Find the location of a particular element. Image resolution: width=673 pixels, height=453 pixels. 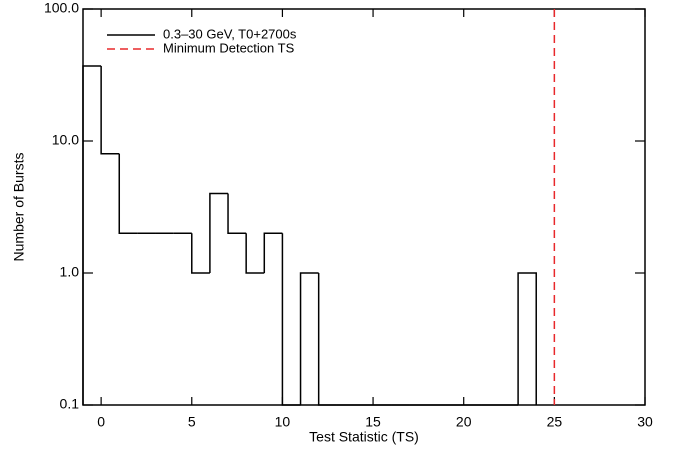

y-tick-label: 0.1 is located at coordinates (70, 404).